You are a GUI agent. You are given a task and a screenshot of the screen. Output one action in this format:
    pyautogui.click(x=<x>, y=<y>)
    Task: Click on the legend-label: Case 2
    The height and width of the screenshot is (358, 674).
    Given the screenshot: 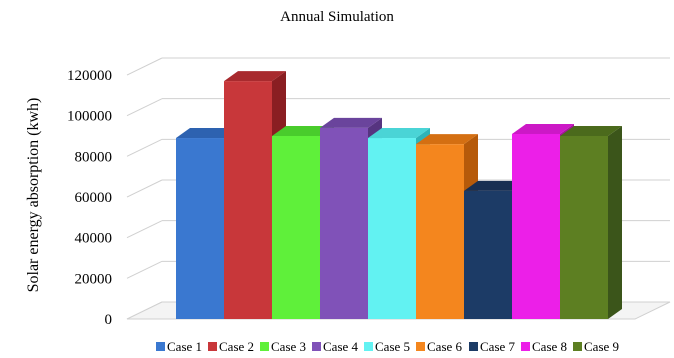 What is the action you would take?
    pyautogui.click(x=236, y=346)
    